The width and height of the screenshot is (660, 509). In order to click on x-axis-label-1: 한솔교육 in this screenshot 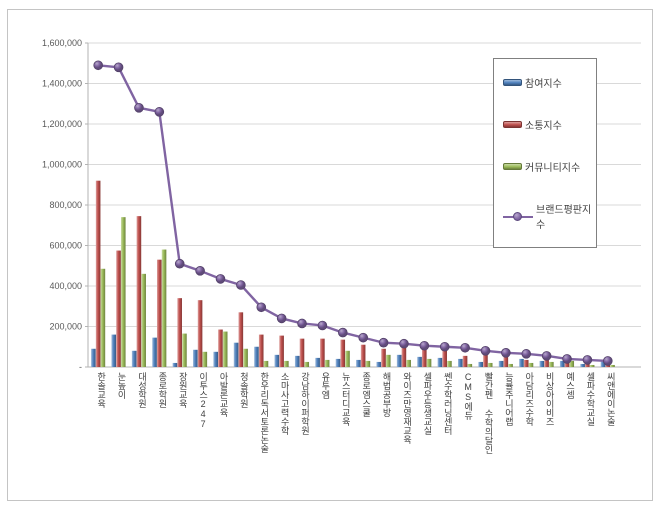, I will do `click(101, 390)`.